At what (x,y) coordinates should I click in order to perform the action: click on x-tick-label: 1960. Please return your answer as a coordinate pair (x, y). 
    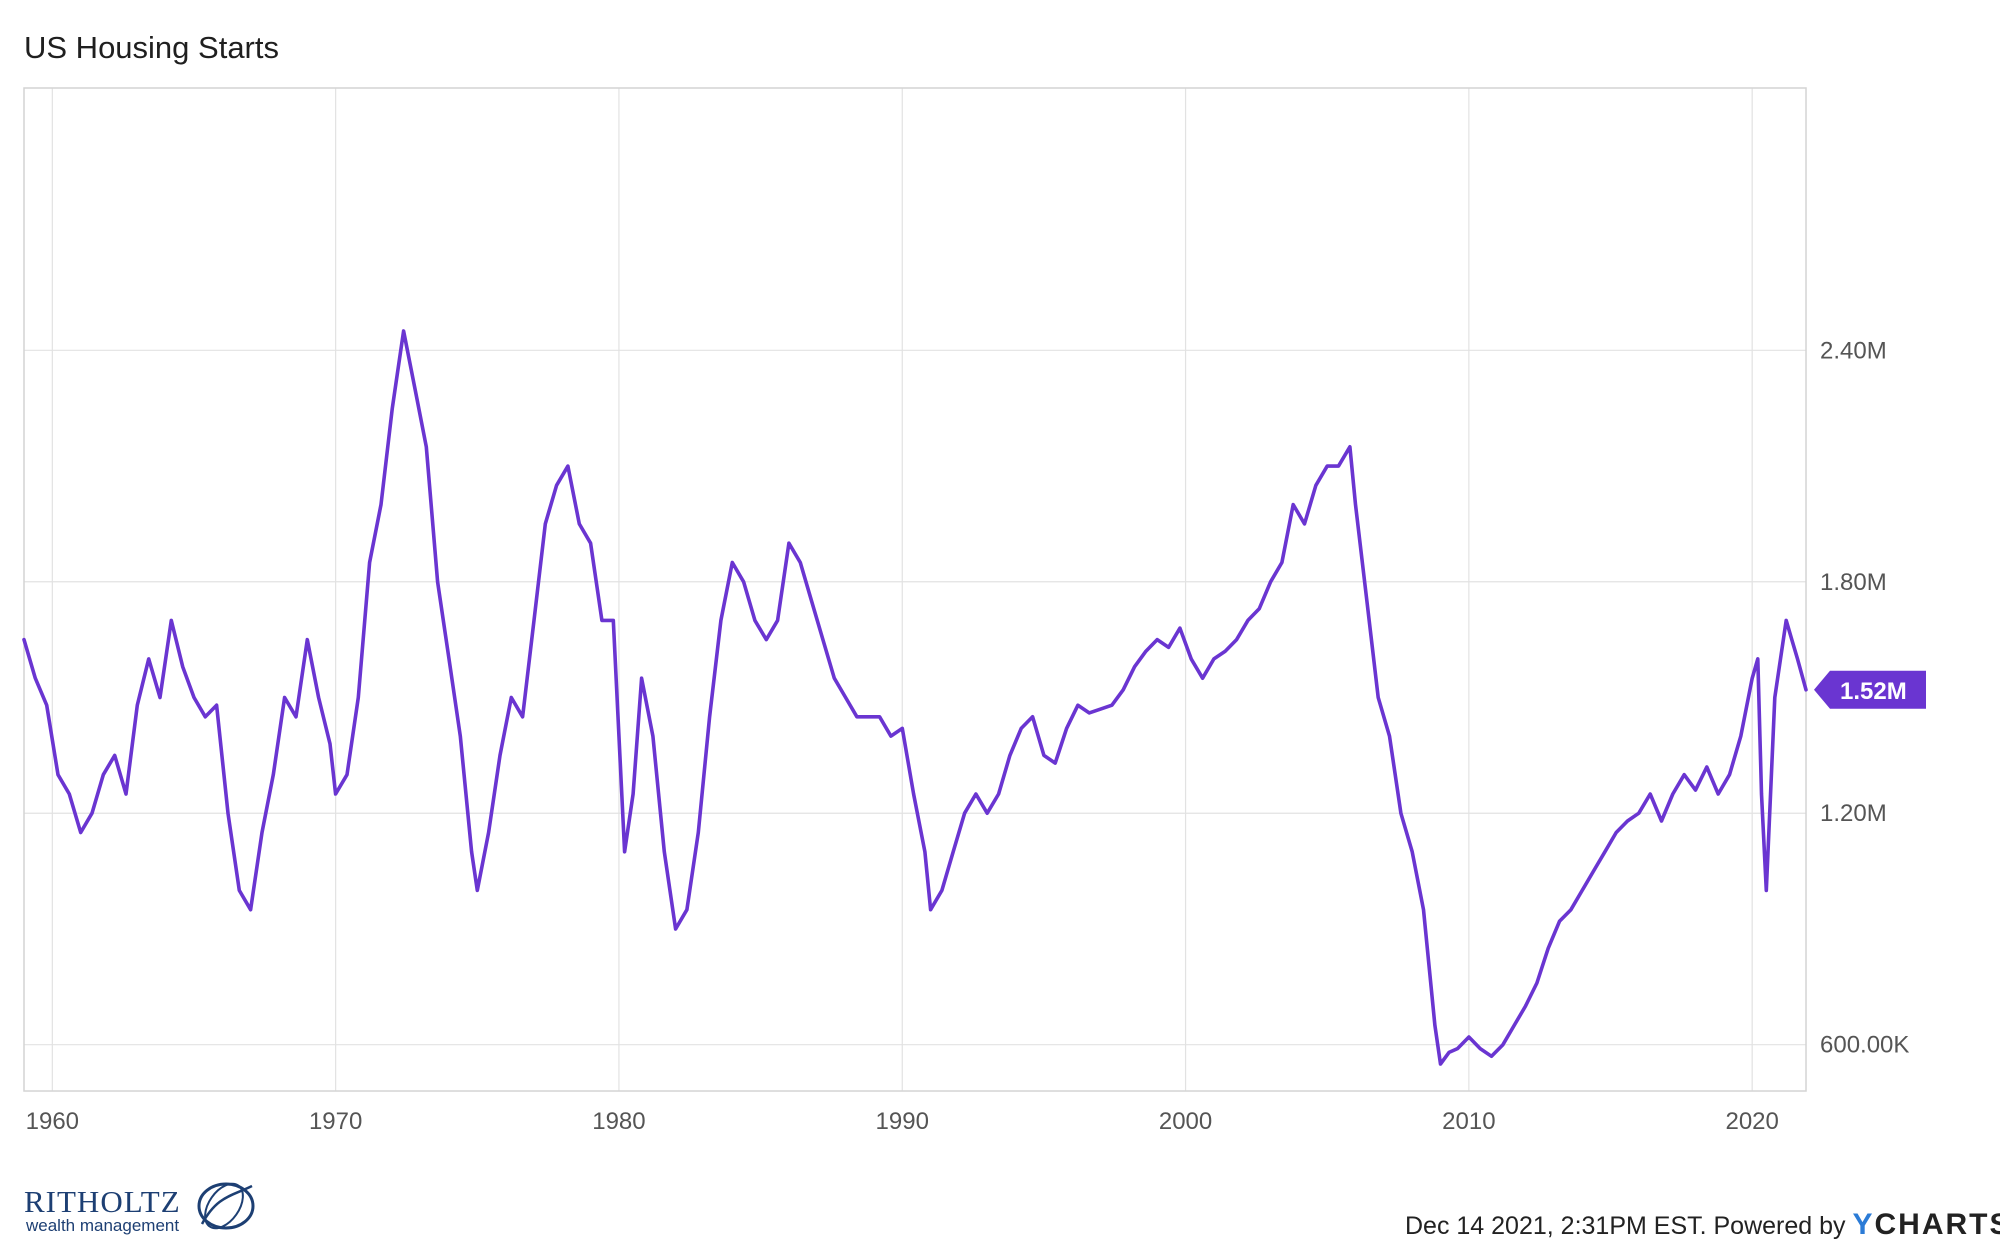
    Looking at the image, I should click on (52, 1121).